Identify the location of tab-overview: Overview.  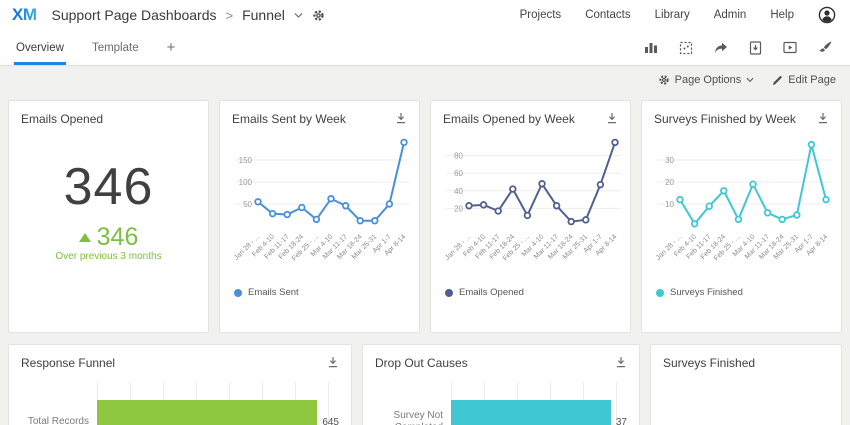
(40, 49).